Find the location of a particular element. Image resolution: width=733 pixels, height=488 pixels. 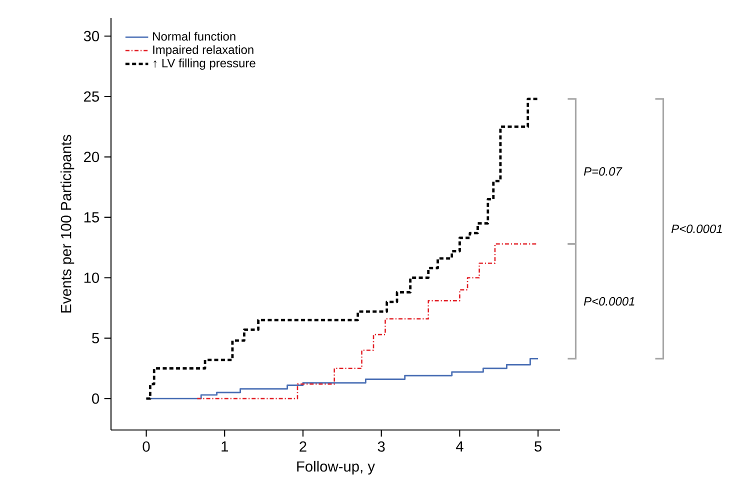

x-tick-label: 1 is located at coordinates (225, 446).